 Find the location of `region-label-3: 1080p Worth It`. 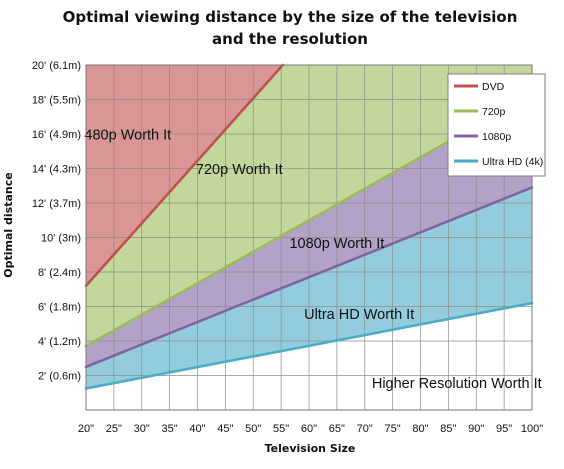

region-label-3: 1080p Worth It is located at coordinates (336, 244).